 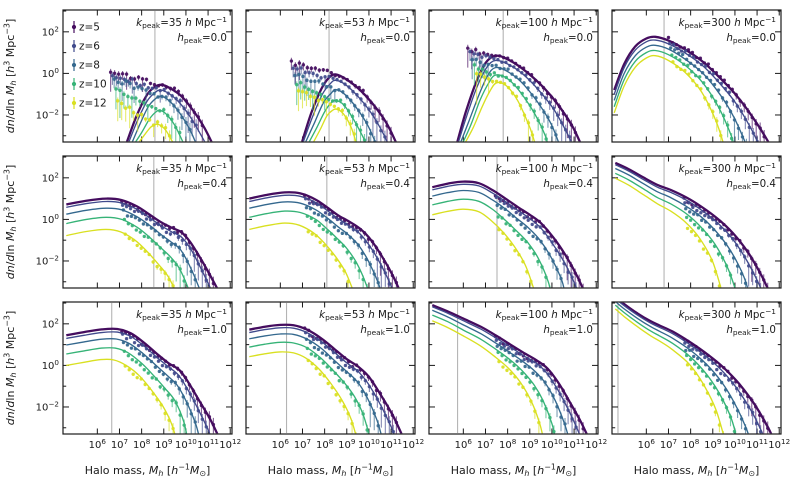 I want to click on panel-k53-h0.0: kpeak=53 h Mpc−1 hpeak=0.0, so click(x=330, y=76).